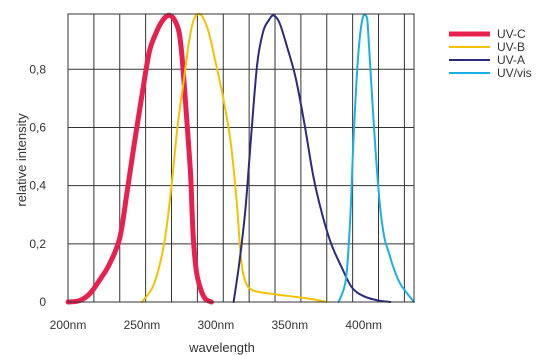 The height and width of the screenshot is (356, 556). Describe the element at coordinates (514, 73) in the screenshot. I see `legend-label: UV/vis` at that location.